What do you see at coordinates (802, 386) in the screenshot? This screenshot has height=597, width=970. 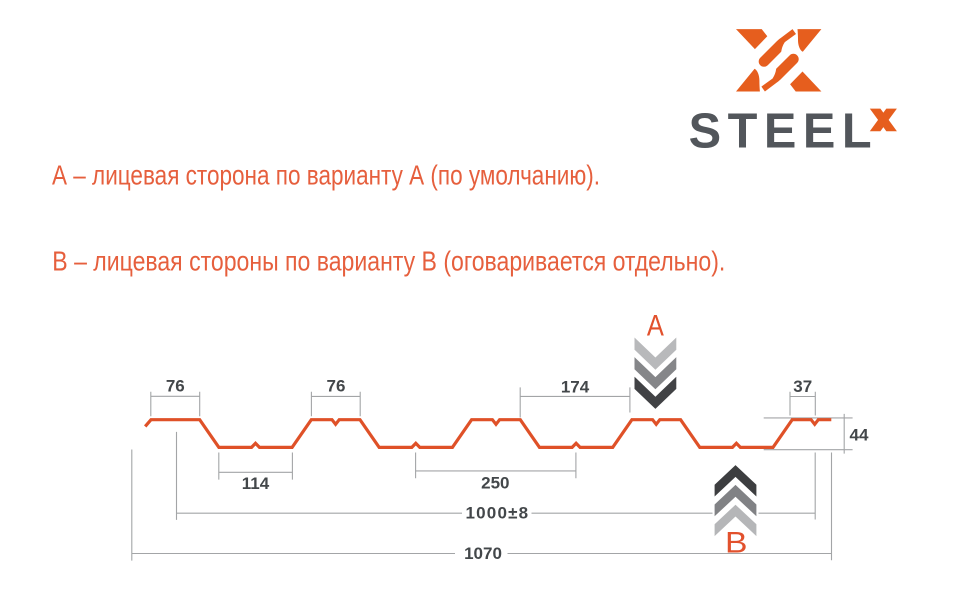 I see `svg-text: 37` at bounding box center [802, 386].